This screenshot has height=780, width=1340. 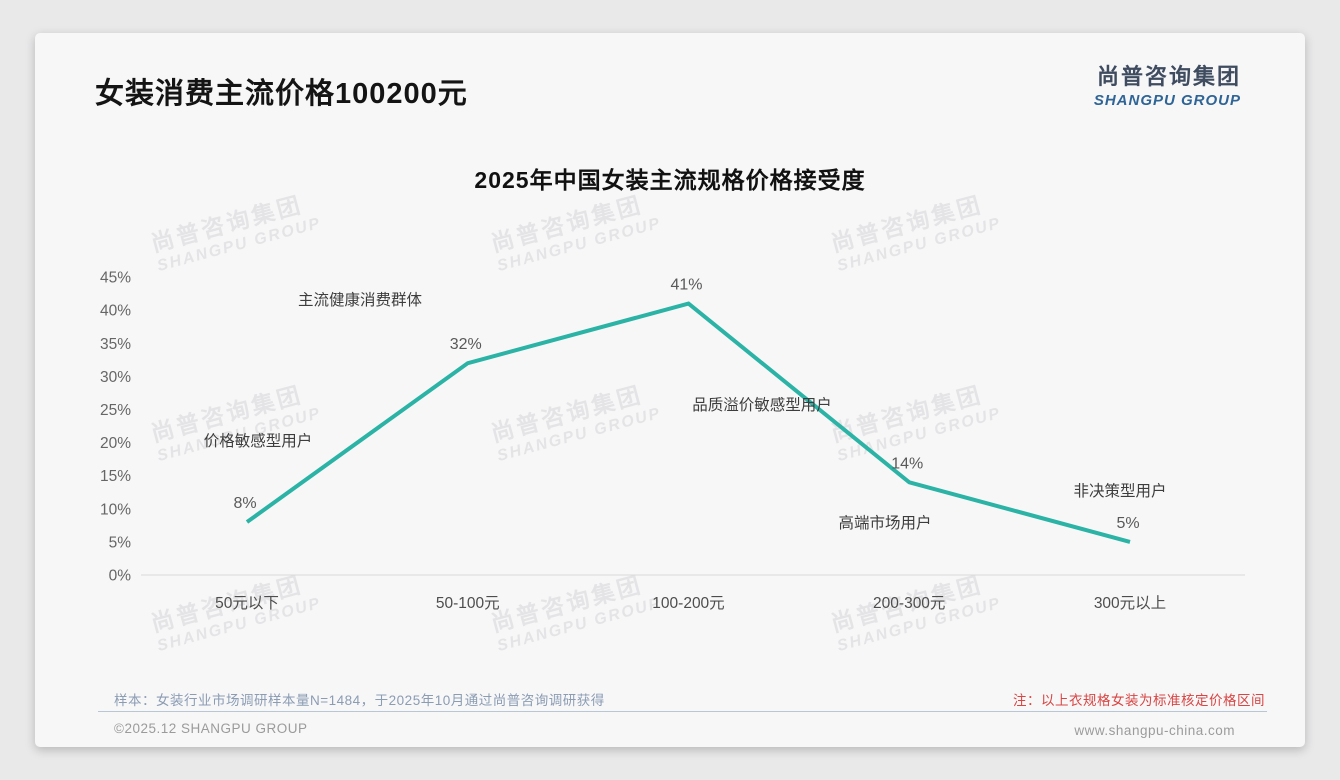 What do you see at coordinates (1130, 603) in the screenshot?
I see `x-axis-category-label: 300元以上` at bounding box center [1130, 603].